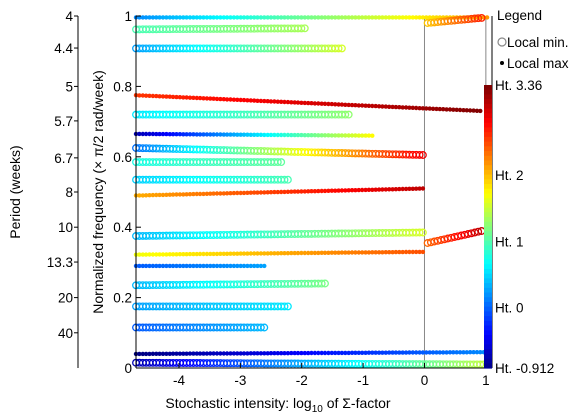 The height and width of the screenshot is (417, 581). Describe the element at coordinates (69, 192) in the screenshot. I see `period-tick-label: 8` at that location.